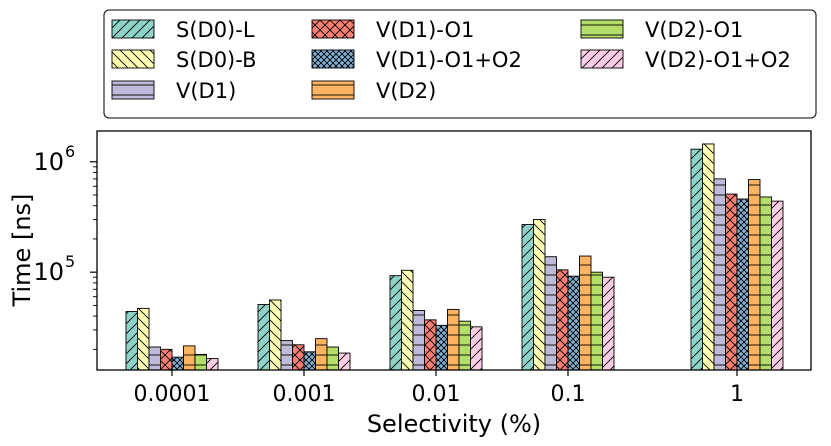  What do you see at coordinates (737, 394) in the screenshot?
I see `x-tick-label: 1` at bounding box center [737, 394].